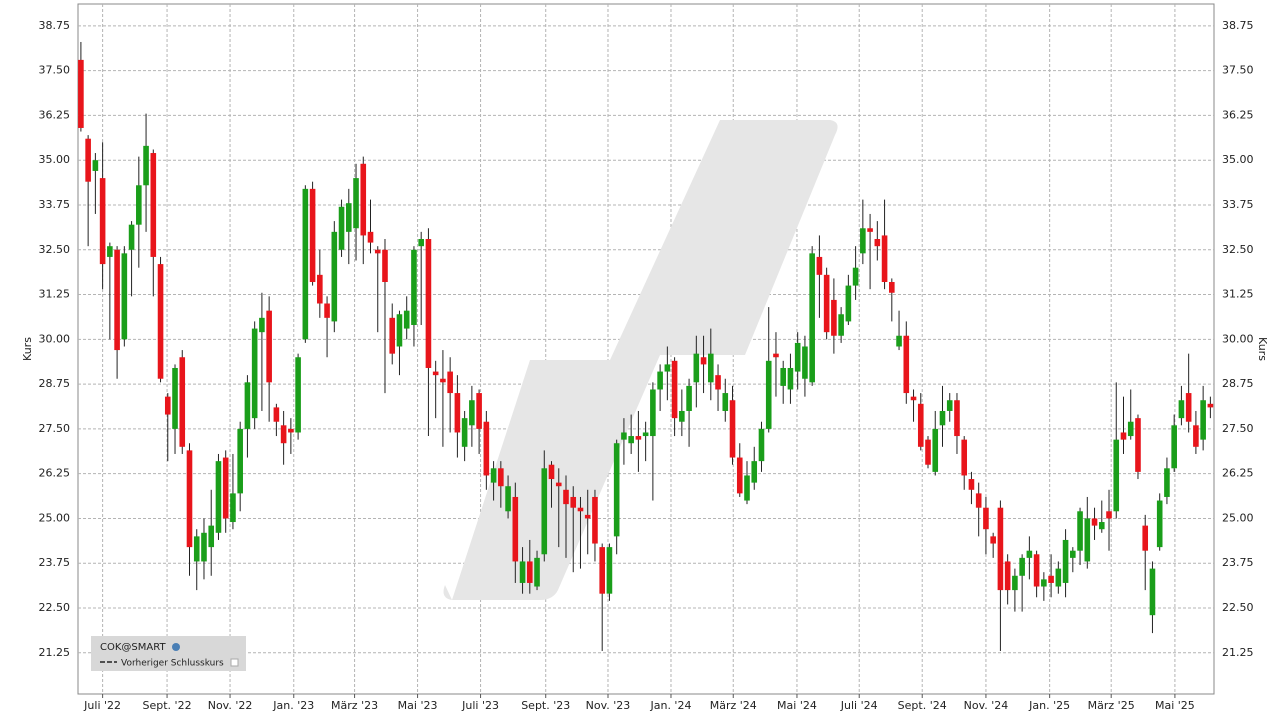 Image resolution: width=1279 pixels, height=719 pixels. Describe the element at coordinates (1238, 70) in the screenshot. I see `y2-tick-label: 37.50` at that location.